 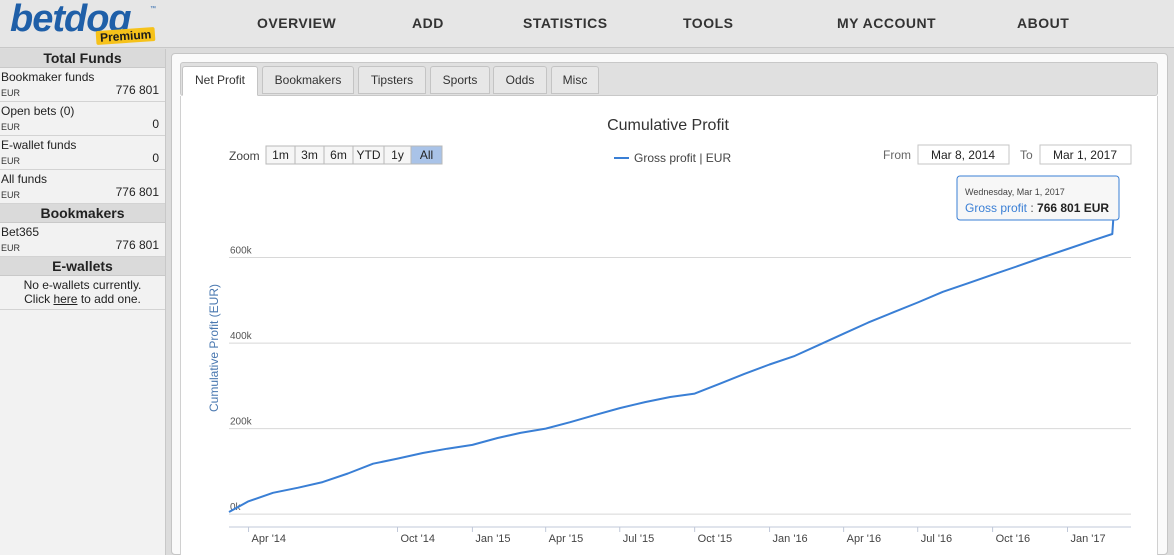 What do you see at coordinates (82, 153) in the screenshot?
I see `funds-row-ewallet: E-wallet funds EUR 0` at bounding box center [82, 153].